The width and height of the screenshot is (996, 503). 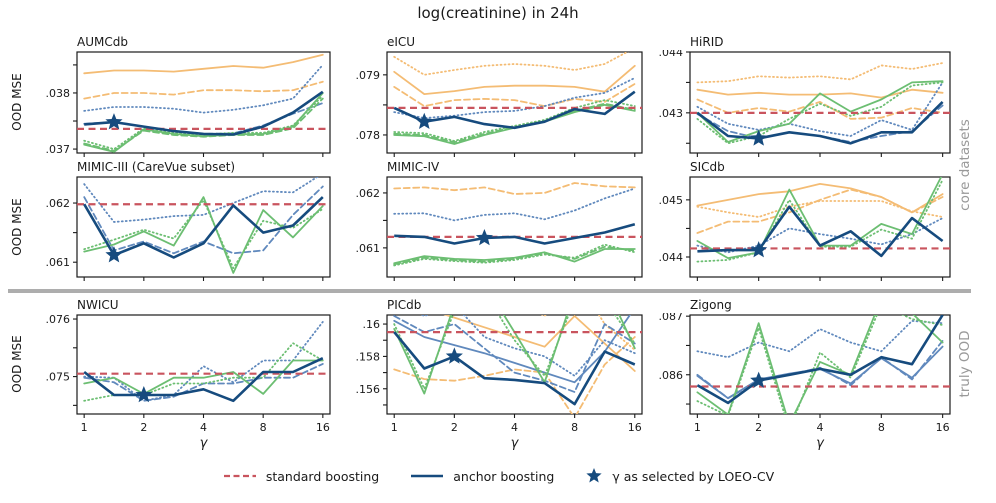 What do you see at coordinates (239, 476) in the screenshot?
I see `dashed-line-swatch-icon` at bounding box center [239, 476].